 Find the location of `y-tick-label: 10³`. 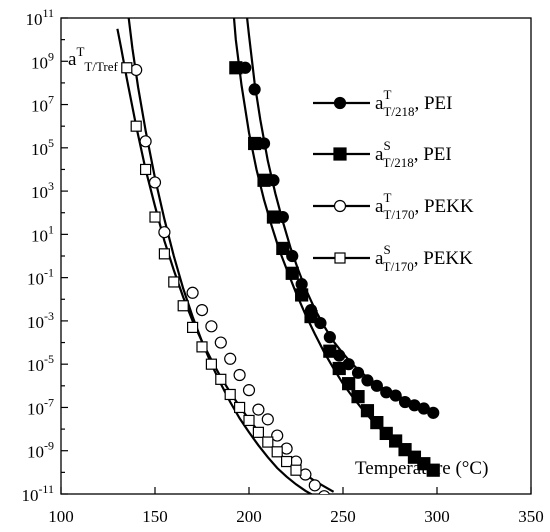

y-tick-label: 10³ is located at coordinates (42, 190).